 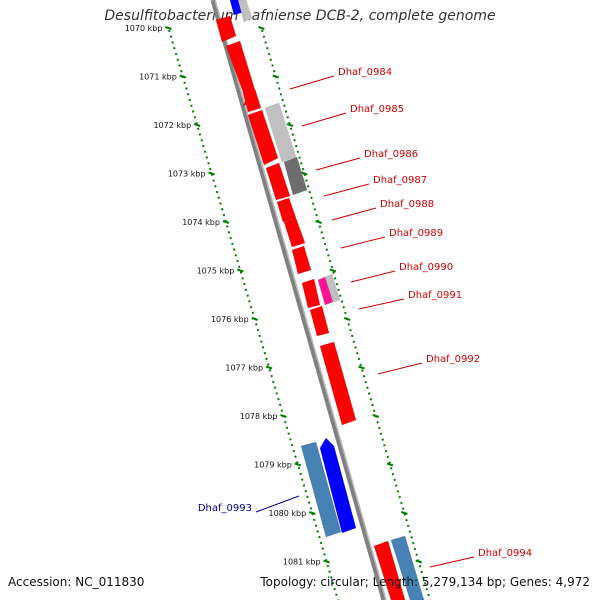 I want to click on tick-label: 1072 kbp, so click(x=172, y=125).